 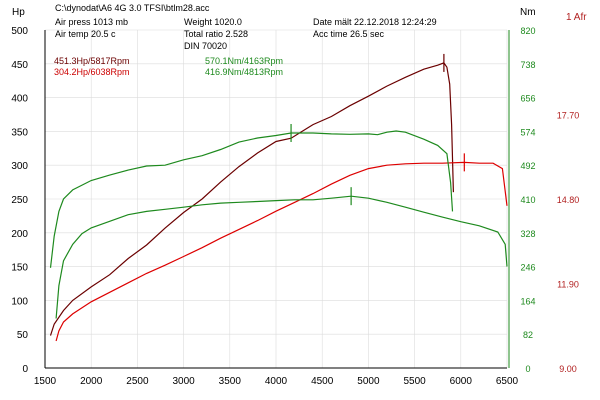 I want to click on right-tick-label: 738, so click(x=527, y=65).